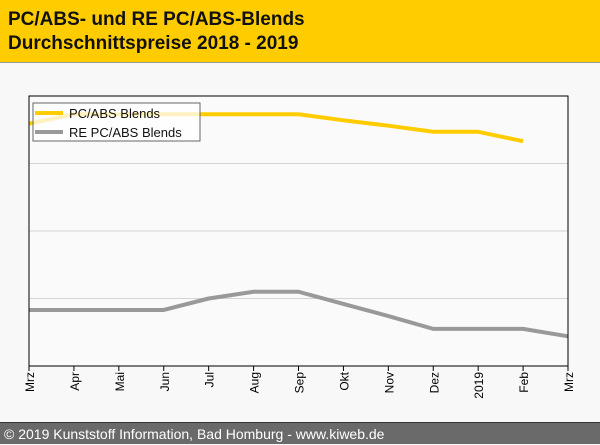 This screenshot has width=600, height=445. What do you see at coordinates (210, 379) in the screenshot?
I see `x-tick-label: Jul` at bounding box center [210, 379].